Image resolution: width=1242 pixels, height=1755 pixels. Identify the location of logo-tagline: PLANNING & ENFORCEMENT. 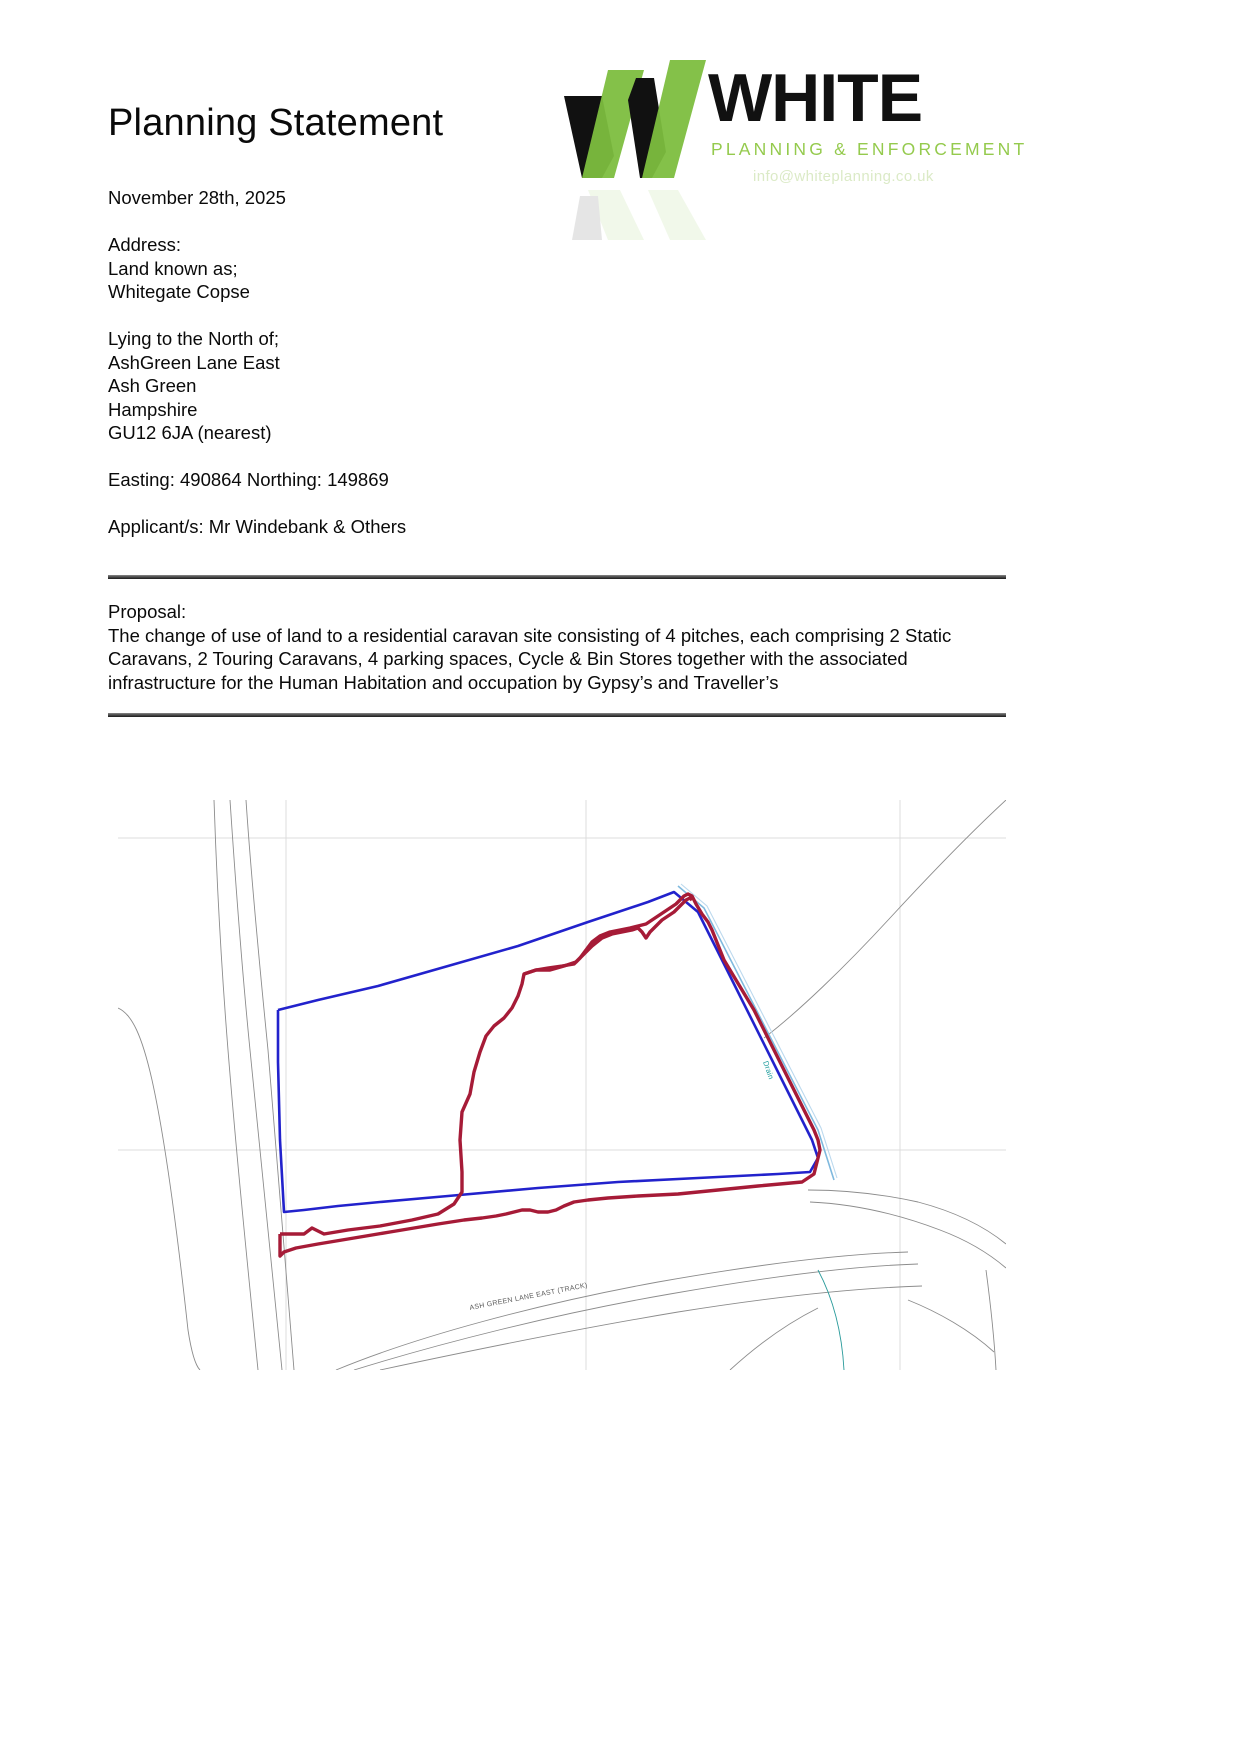
(869, 149).